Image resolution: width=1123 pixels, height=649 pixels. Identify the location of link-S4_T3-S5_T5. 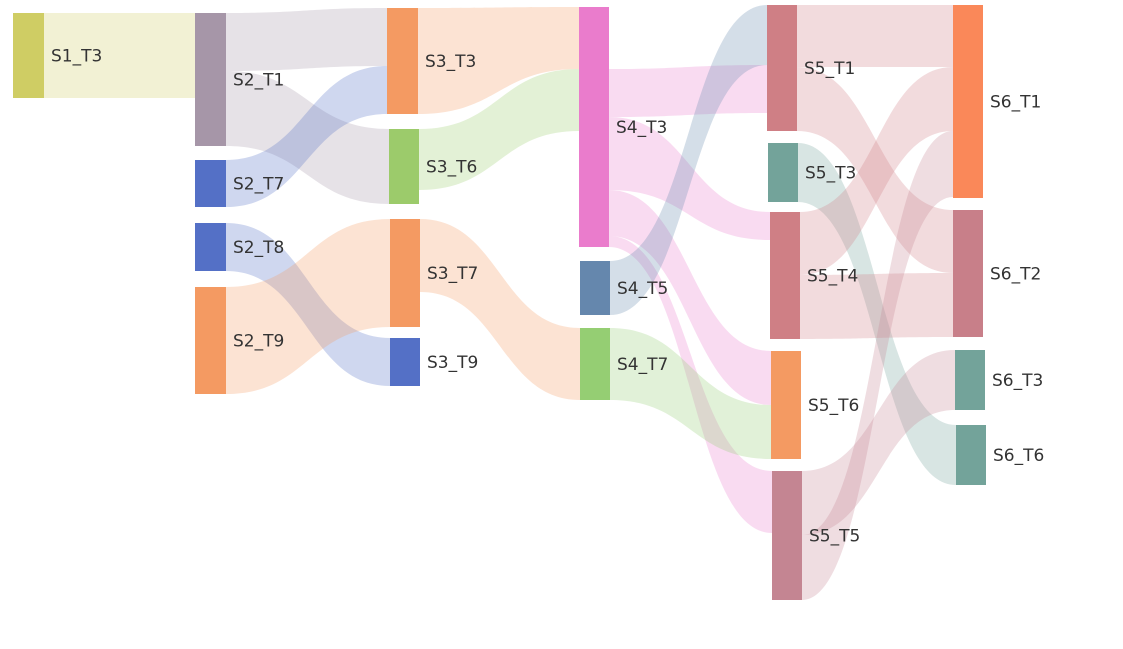
(690, 384).